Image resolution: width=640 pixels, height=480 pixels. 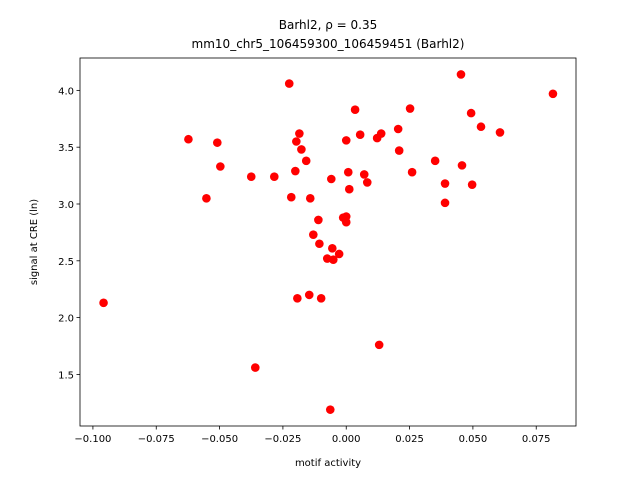 What do you see at coordinates (409, 439) in the screenshot?
I see `x-tick-label: 0.025` at bounding box center [409, 439].